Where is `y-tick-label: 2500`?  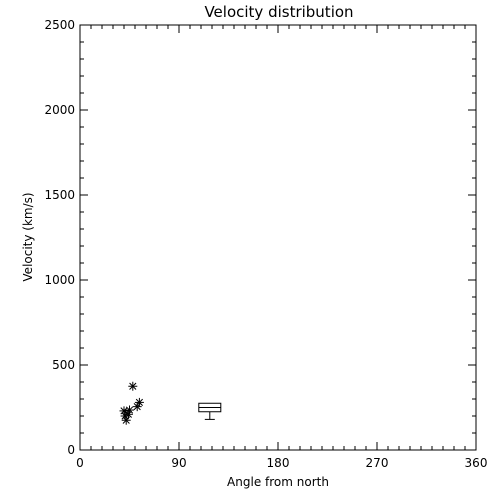 y-tick-label: 2500 is located at coordinates (59, 25).